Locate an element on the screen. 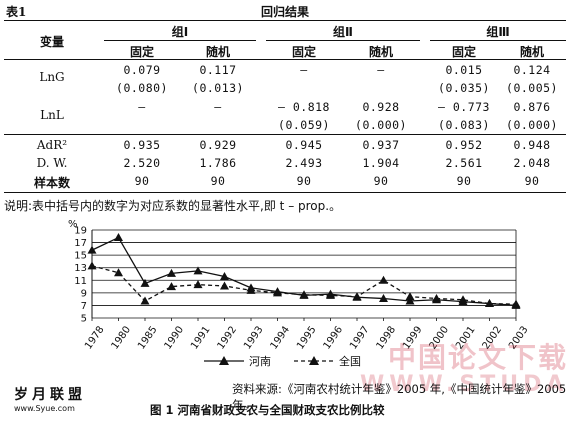 This screenshot has height=421, width=570. table-var-header: 变量 is located at coordinates (51, 42).